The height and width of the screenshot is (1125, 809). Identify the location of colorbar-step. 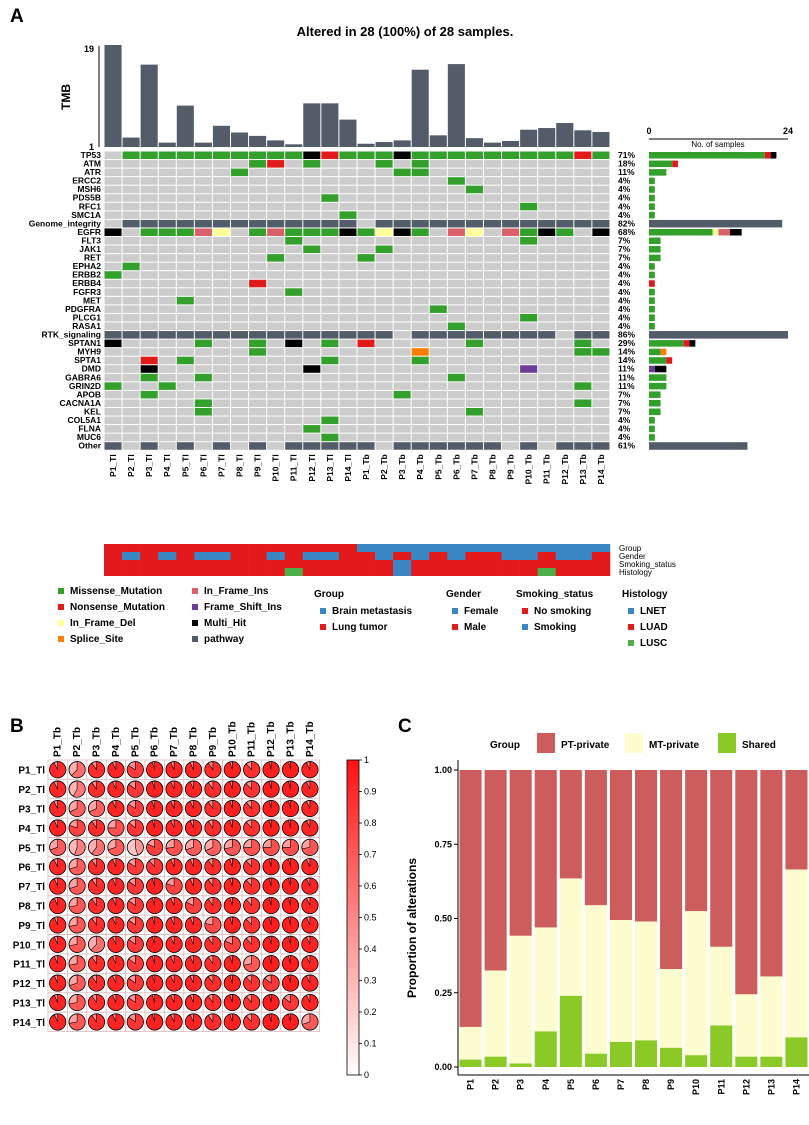
(353, 839).